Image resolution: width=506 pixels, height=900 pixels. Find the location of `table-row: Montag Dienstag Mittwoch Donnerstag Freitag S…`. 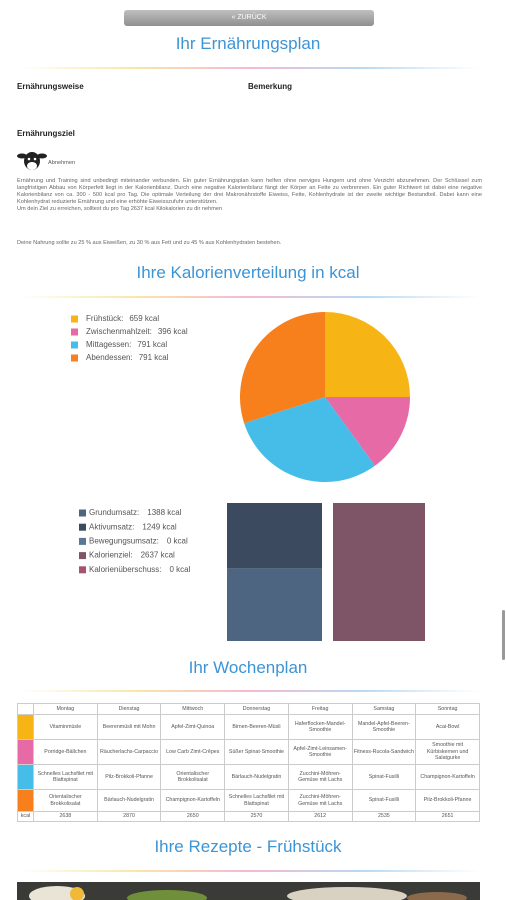

table-row: Montag Dienstag Mittwoch Donnerstag Freitag S… is located at coordinates (248, 709).